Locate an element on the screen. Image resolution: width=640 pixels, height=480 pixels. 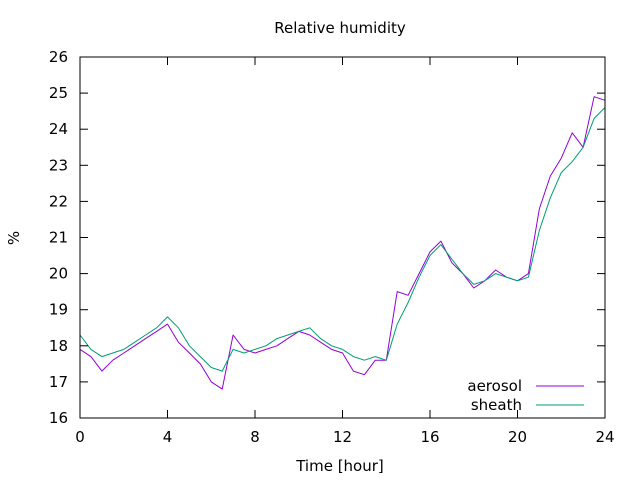
x-tick-label: 4 is located at coordinates (168, 437).